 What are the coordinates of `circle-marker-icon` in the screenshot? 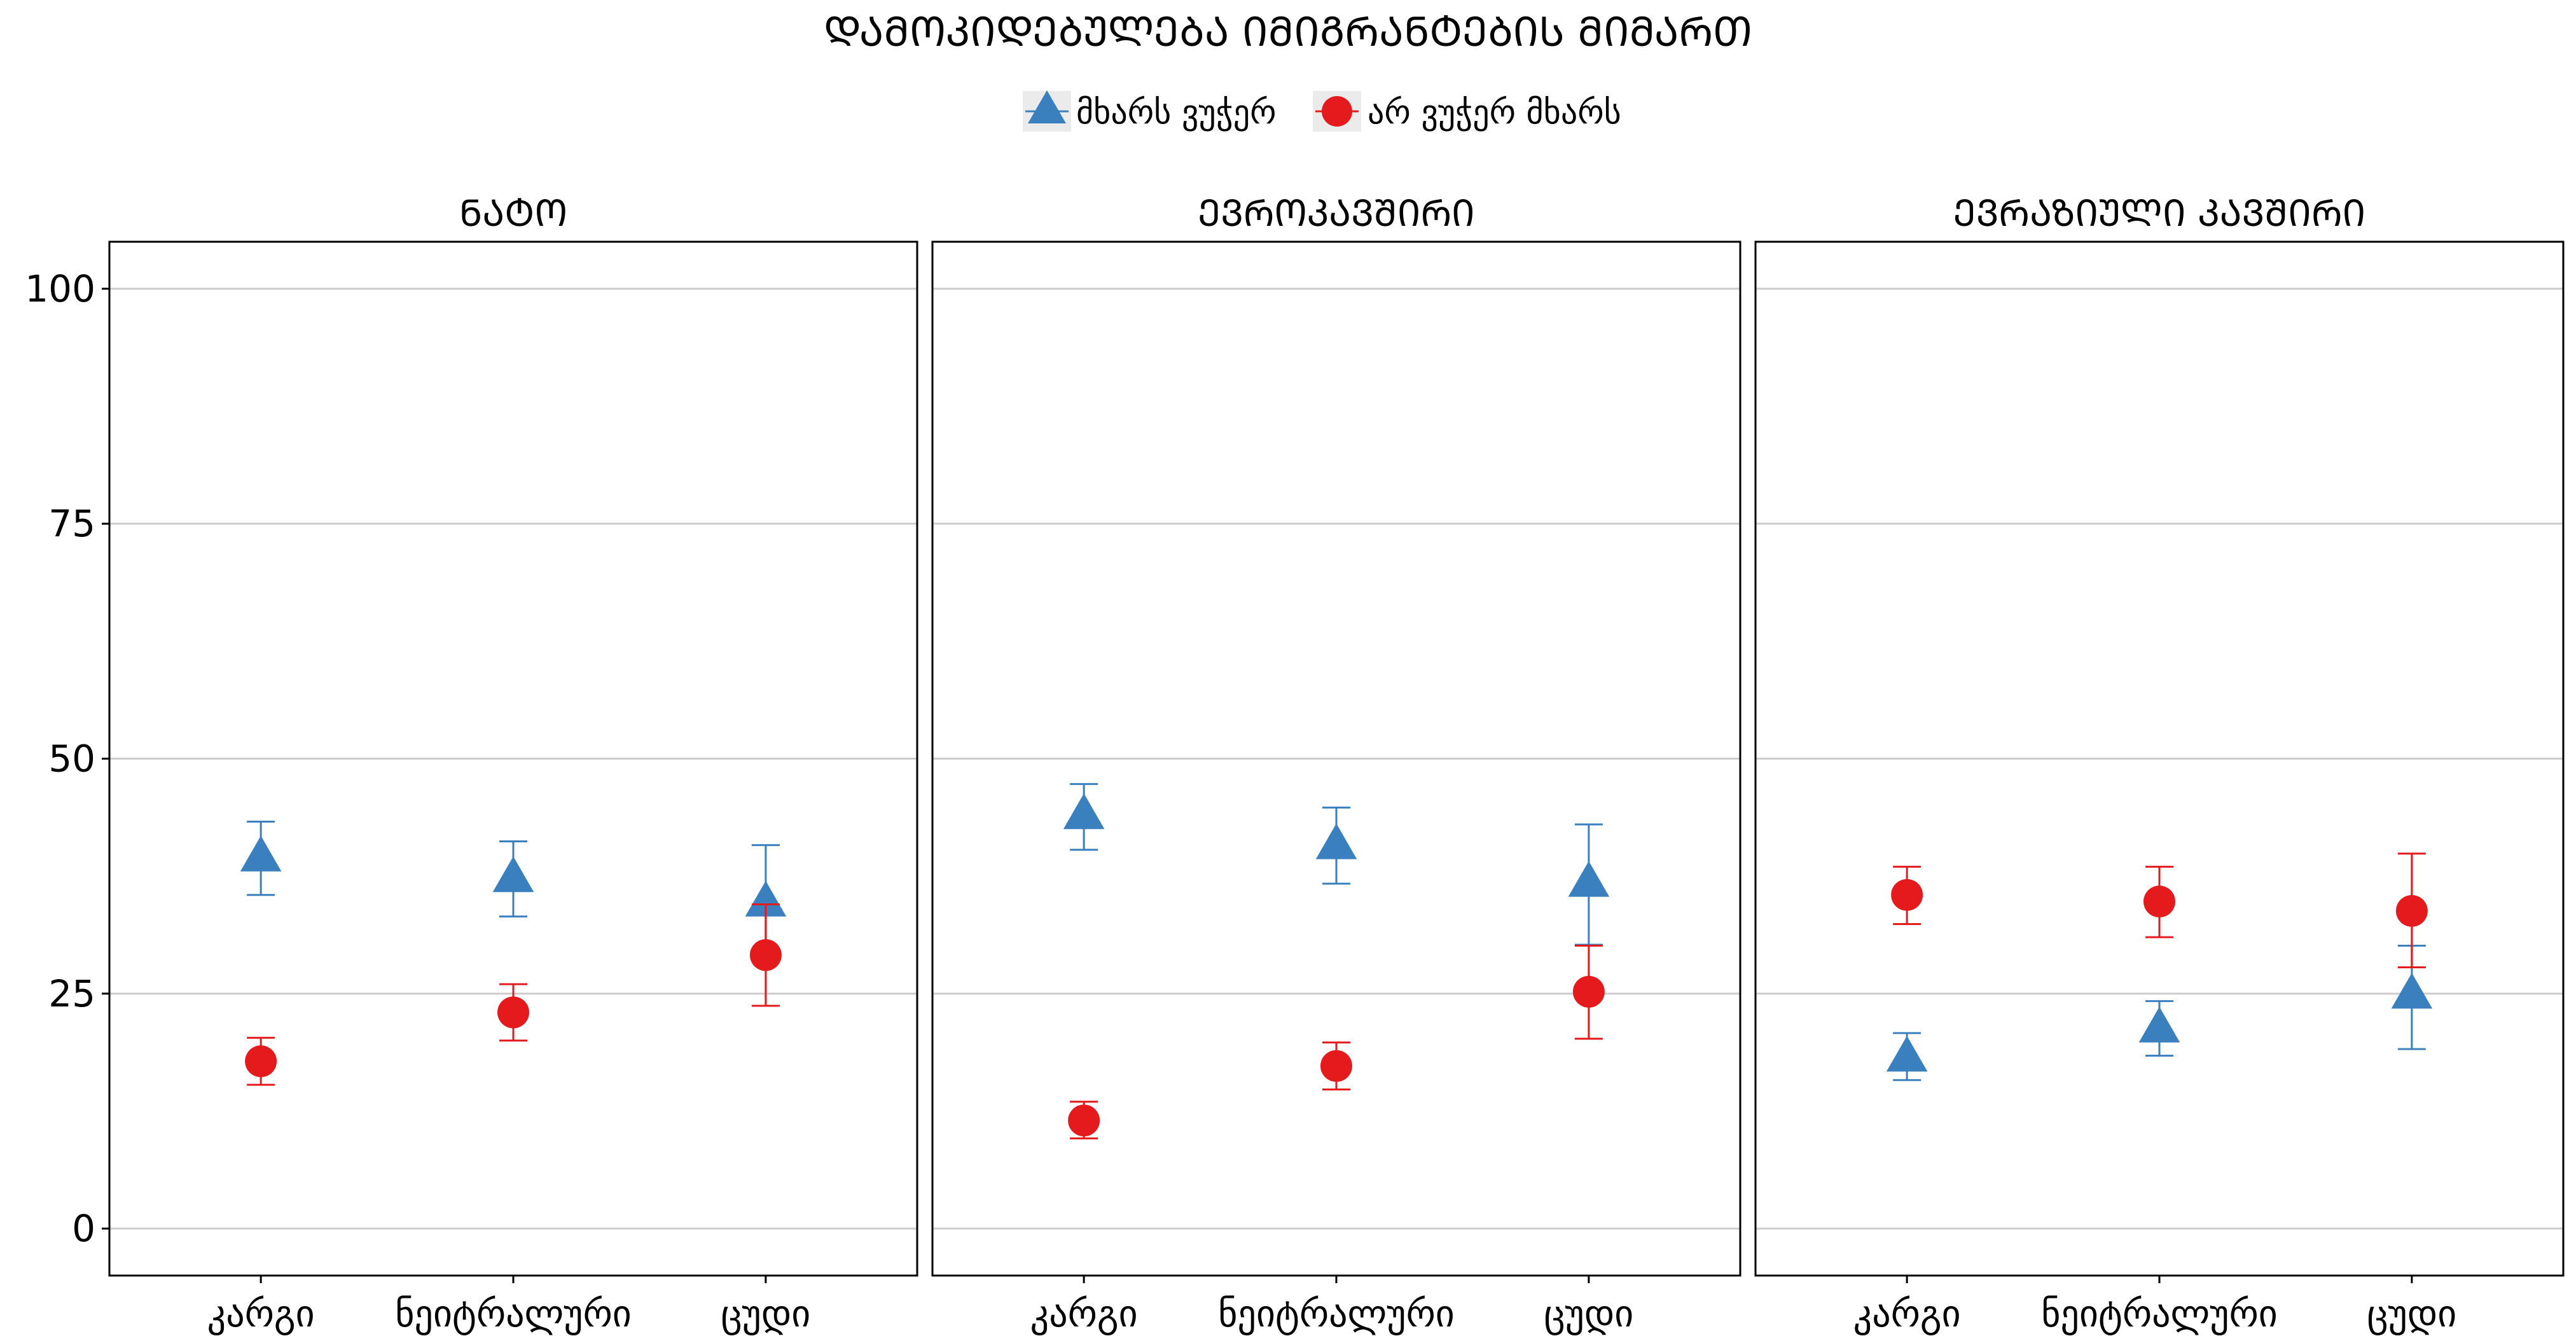 It's located at (1337, 111).